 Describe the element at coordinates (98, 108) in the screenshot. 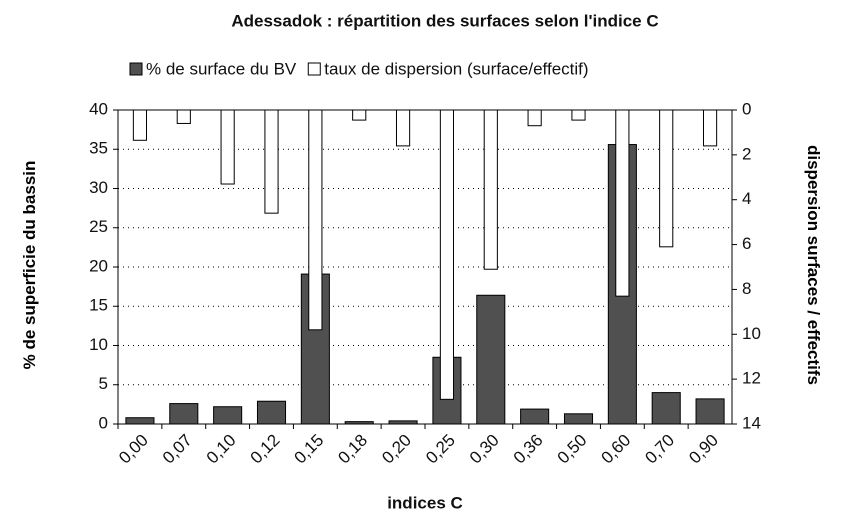

I see `y-tick-label: 40` at that location.